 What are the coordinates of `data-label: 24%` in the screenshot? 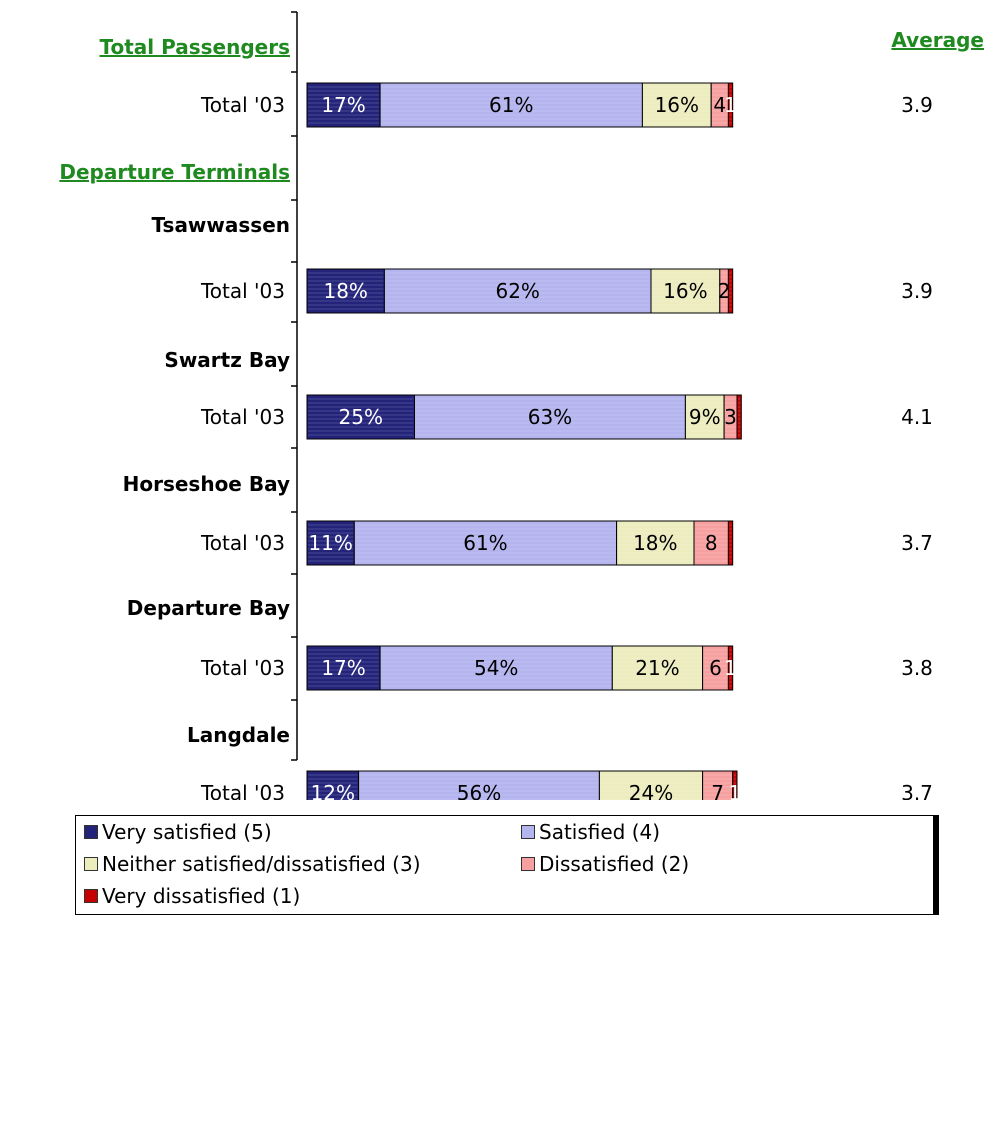 It's located at (651, 790).